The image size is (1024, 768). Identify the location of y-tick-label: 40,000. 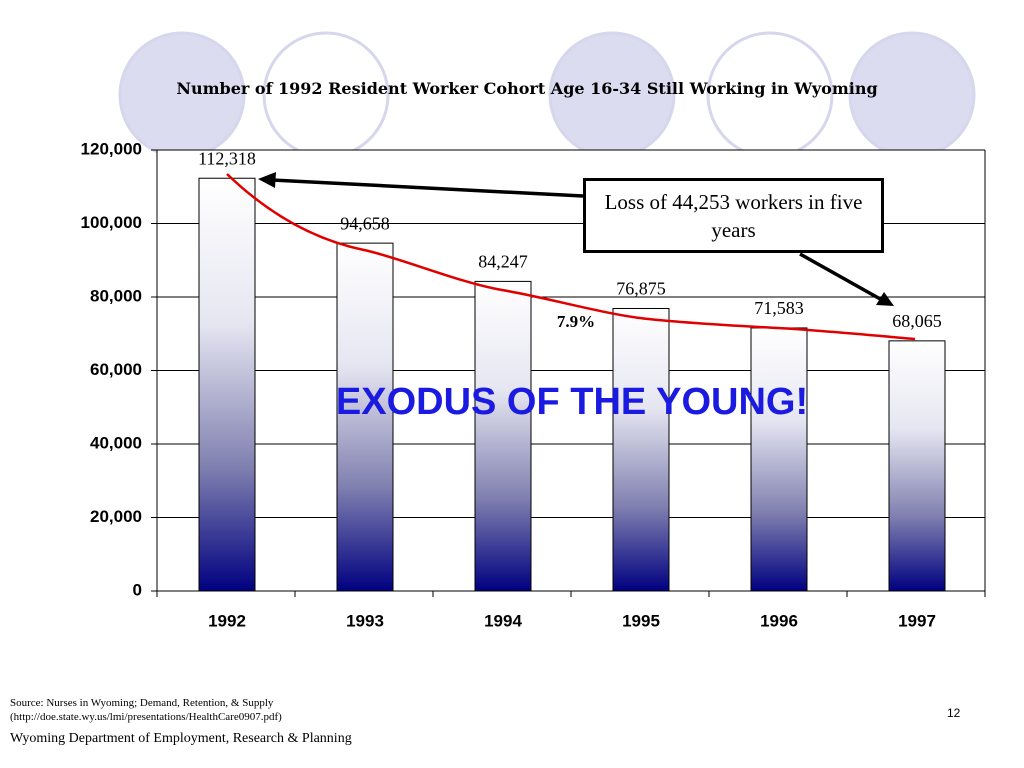
(116, 442).